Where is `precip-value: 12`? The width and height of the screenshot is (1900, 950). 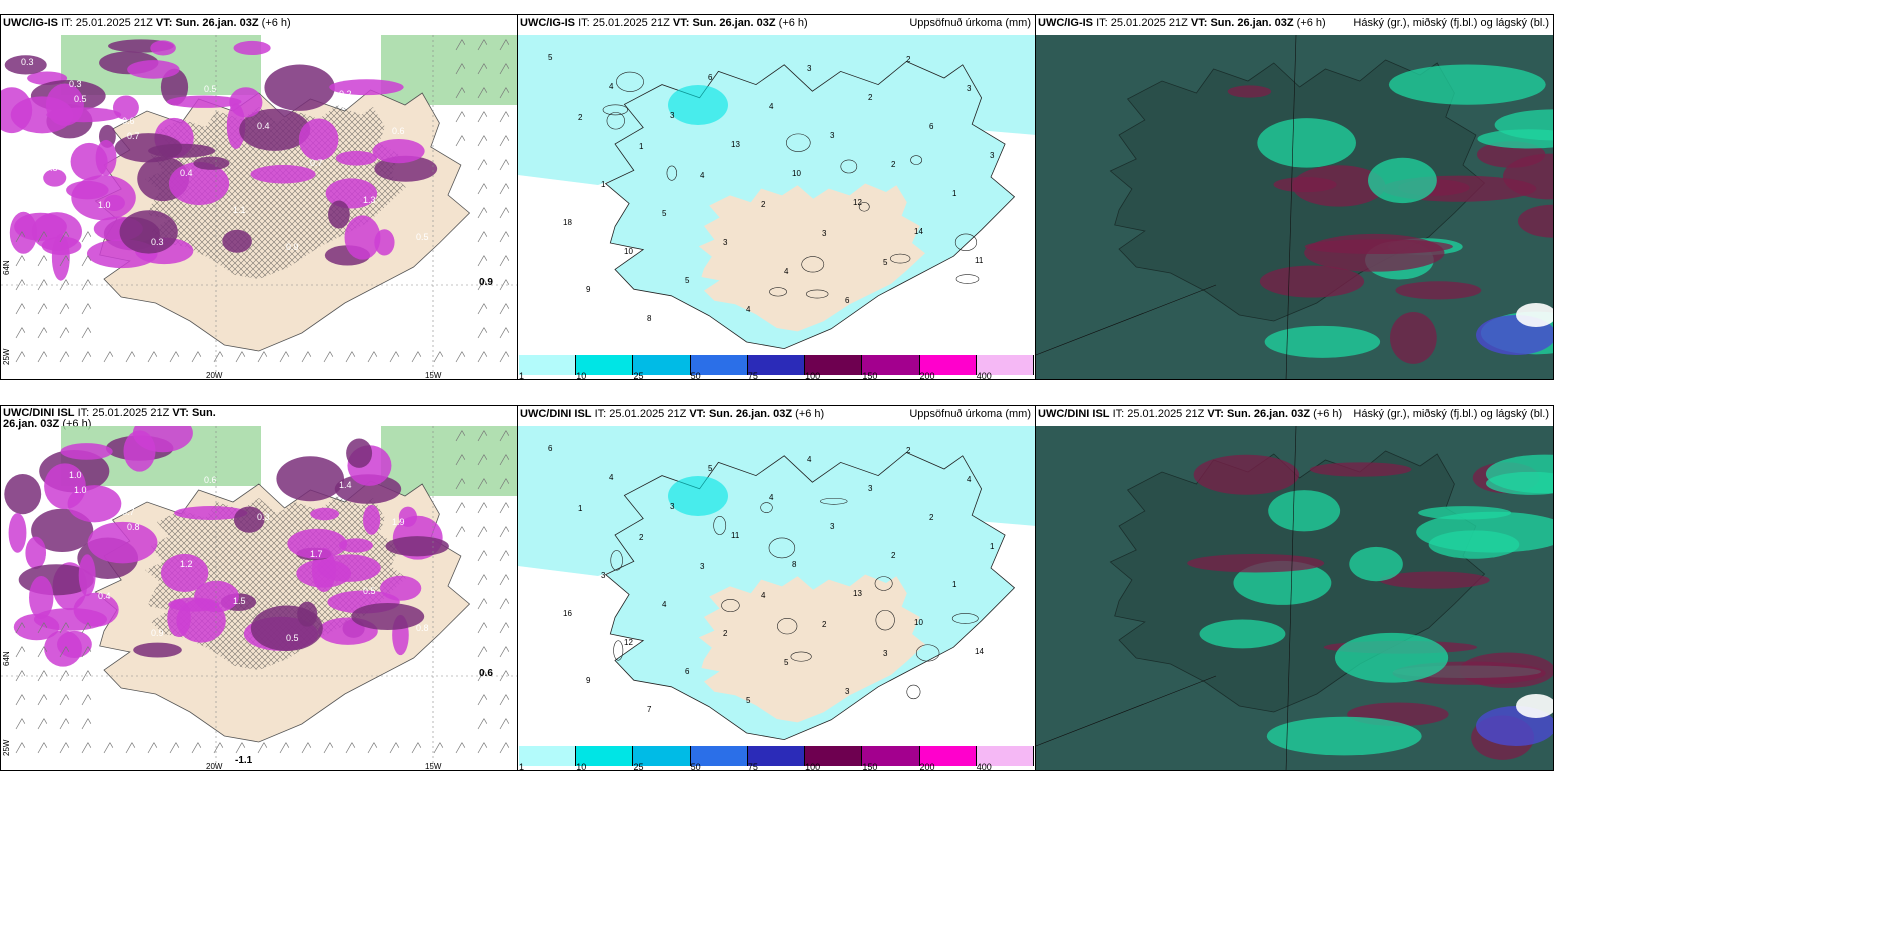 precip-value: 12 is located at coordinates (857, 202).